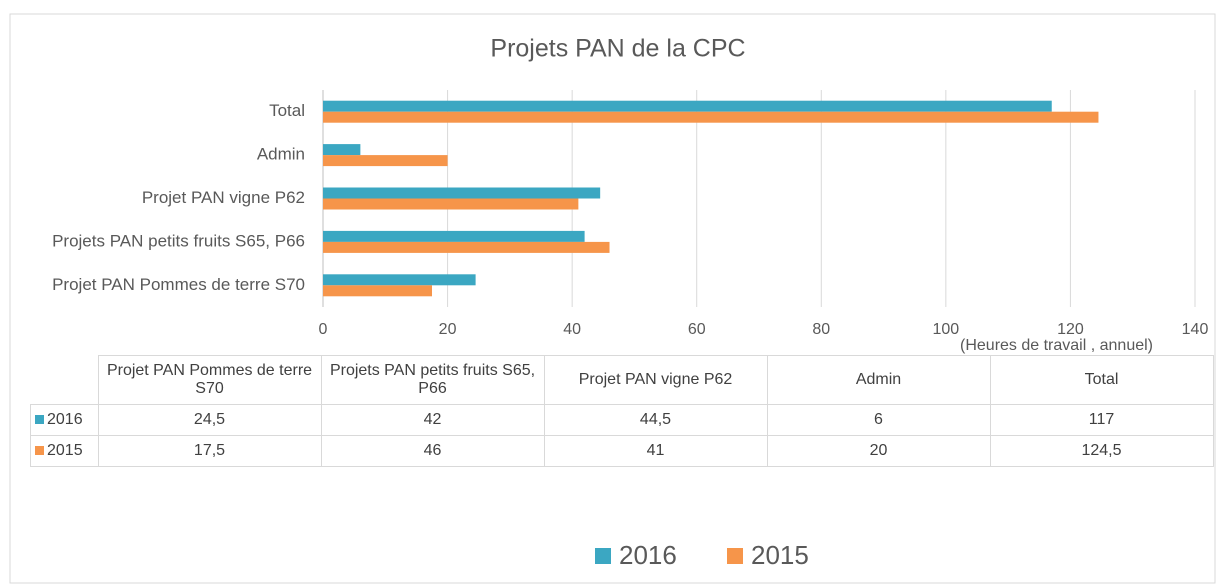 The height and width of the screenshot is (584, 1216). What do you see at coordinates (287, 110) in the screenshot?
I see `y-tick-label: Total` at bounding box center [287, 110].